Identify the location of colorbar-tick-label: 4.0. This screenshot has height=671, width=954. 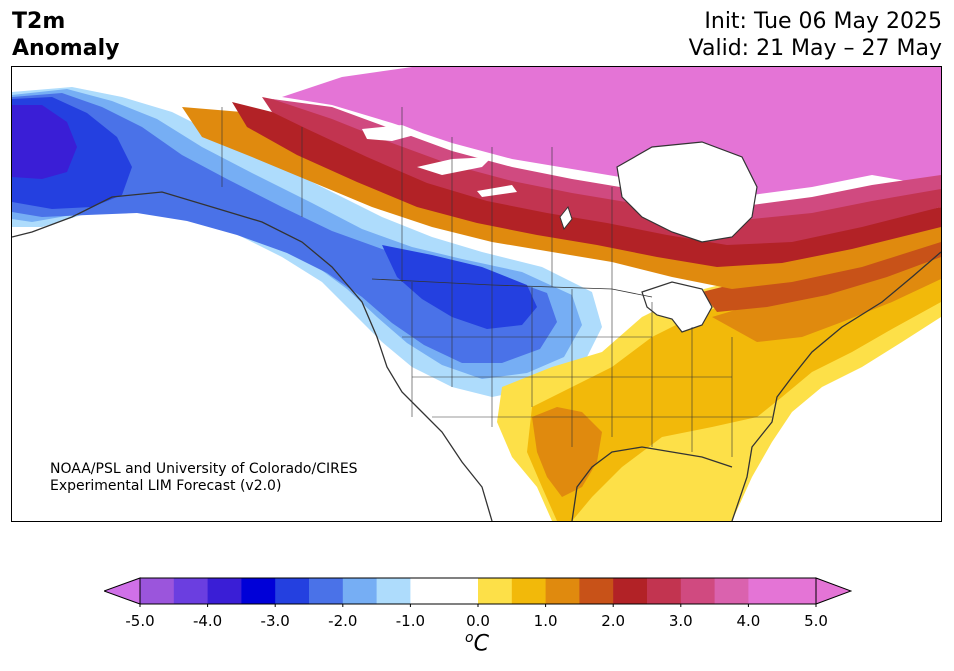
(748, 621).